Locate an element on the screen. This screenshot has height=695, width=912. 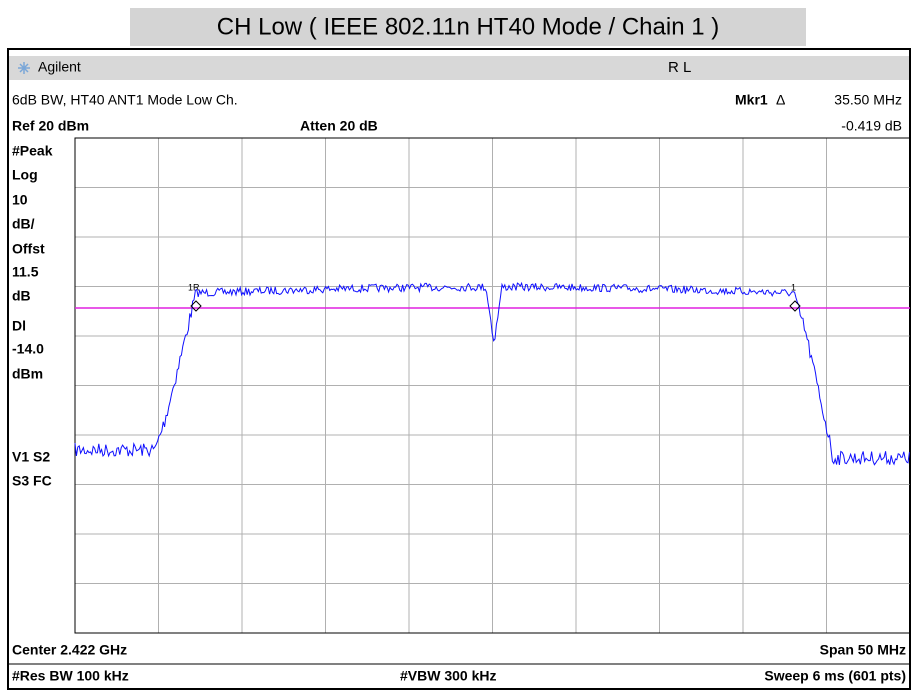
ref-level: Ref 20 dBm is located at coordinates (50, 126).